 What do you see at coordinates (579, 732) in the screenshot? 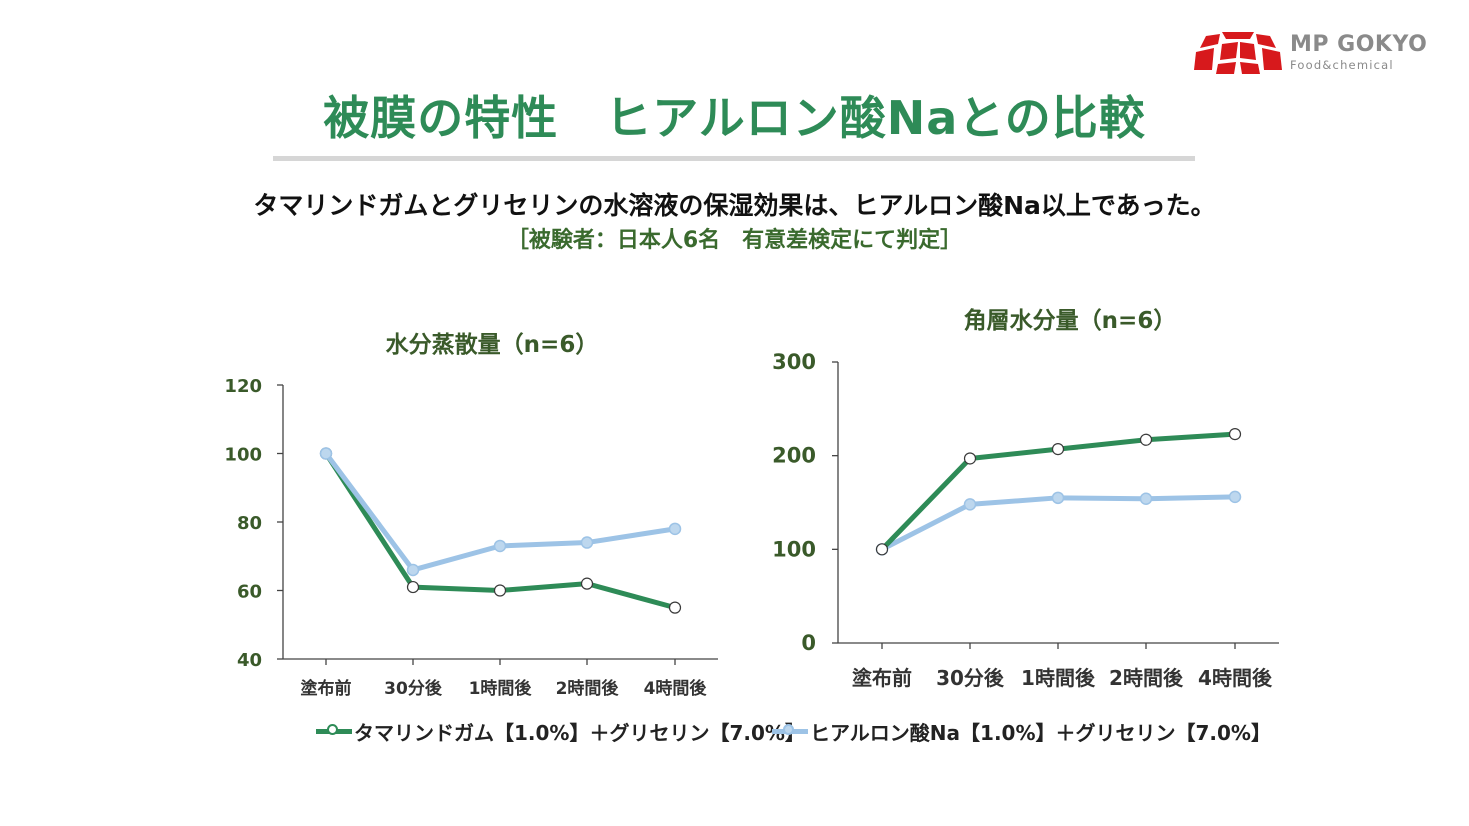
I see `legend-label-tamarind: タマリンドガム【1.0%】＋グリセリン【7.0%】` at bounding box center [579, 732].